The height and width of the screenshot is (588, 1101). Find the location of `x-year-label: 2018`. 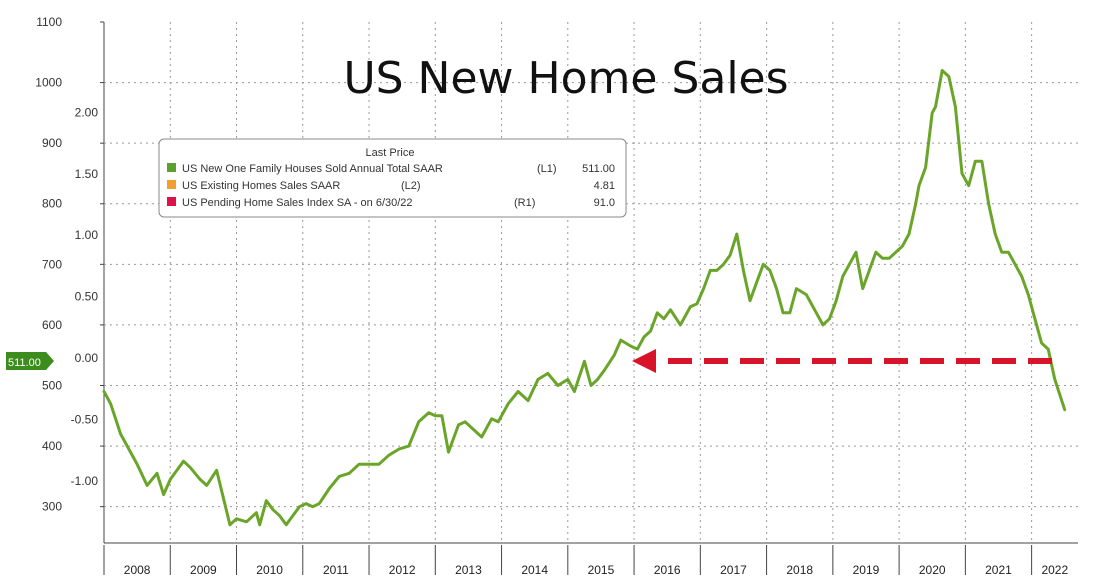

x-year-label: 2018 is located at coordinates (799, 570).